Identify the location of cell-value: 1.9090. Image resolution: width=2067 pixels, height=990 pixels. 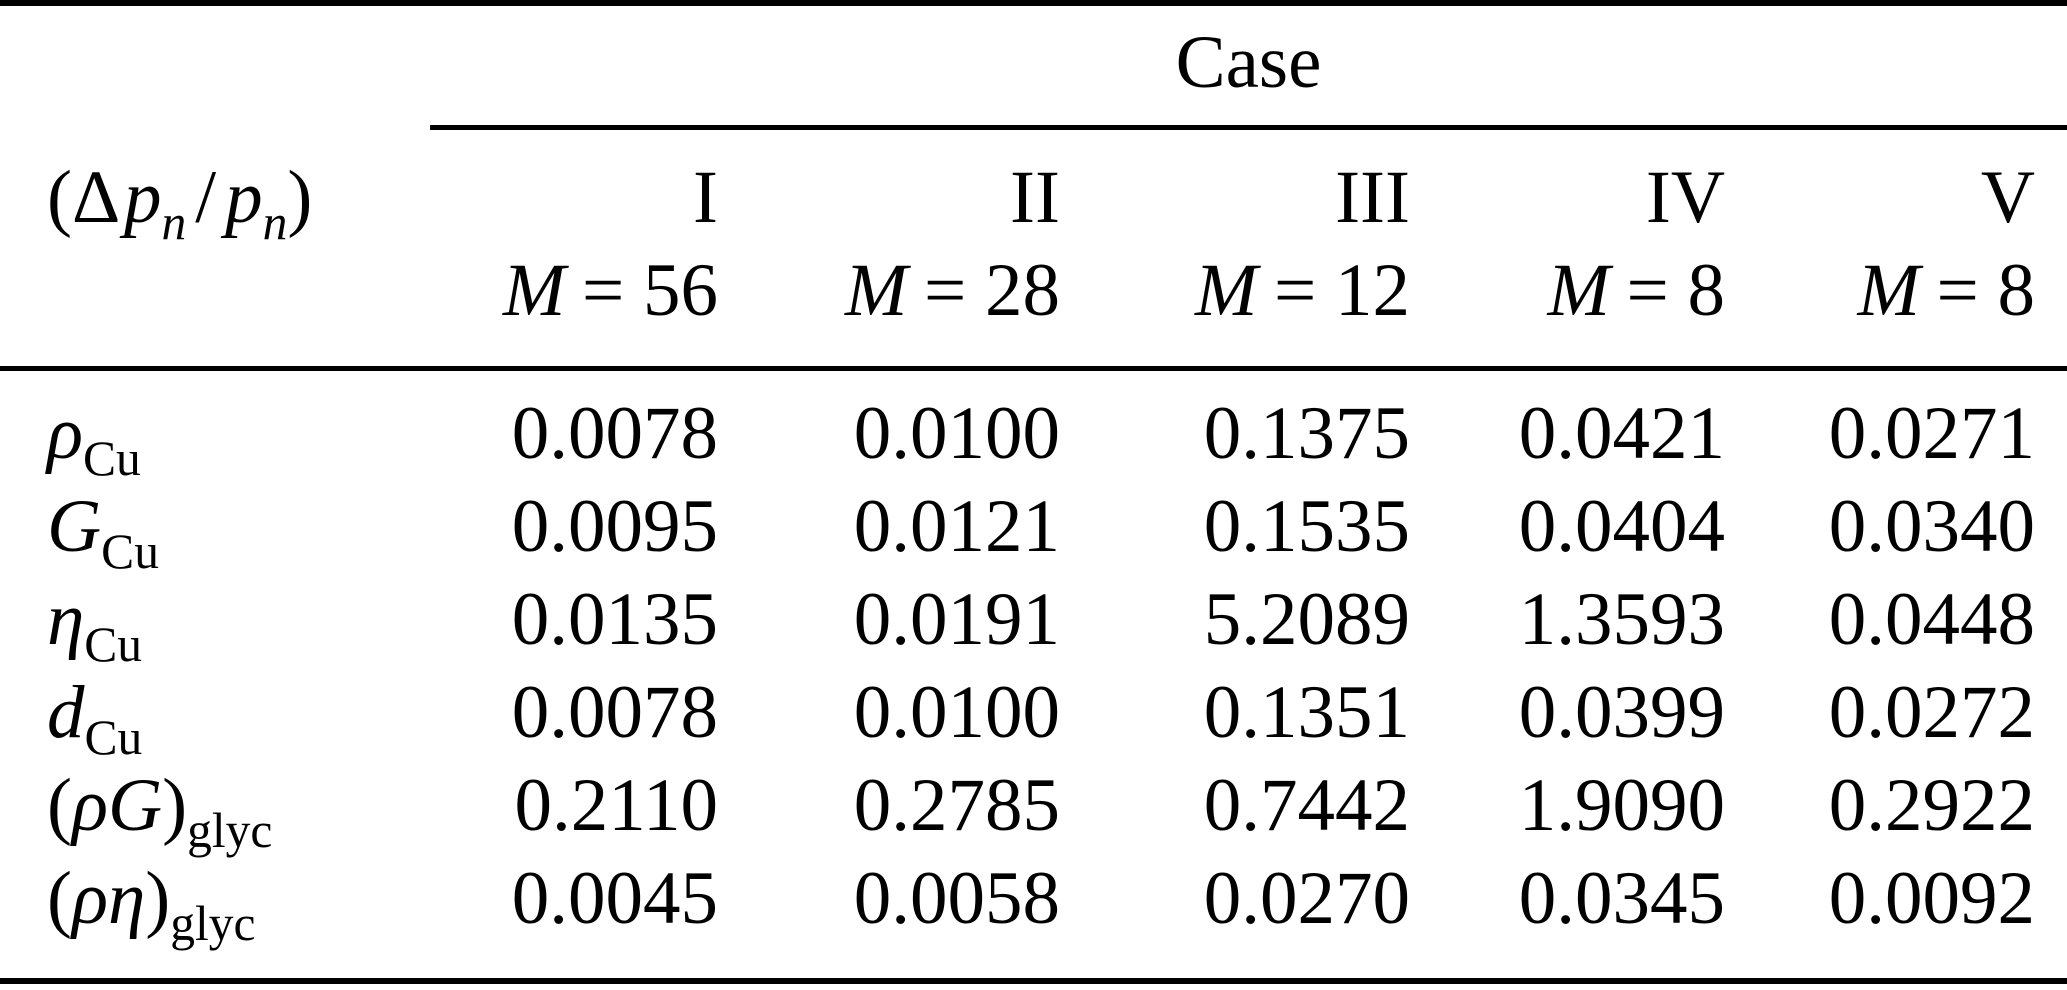
(1621, 805).